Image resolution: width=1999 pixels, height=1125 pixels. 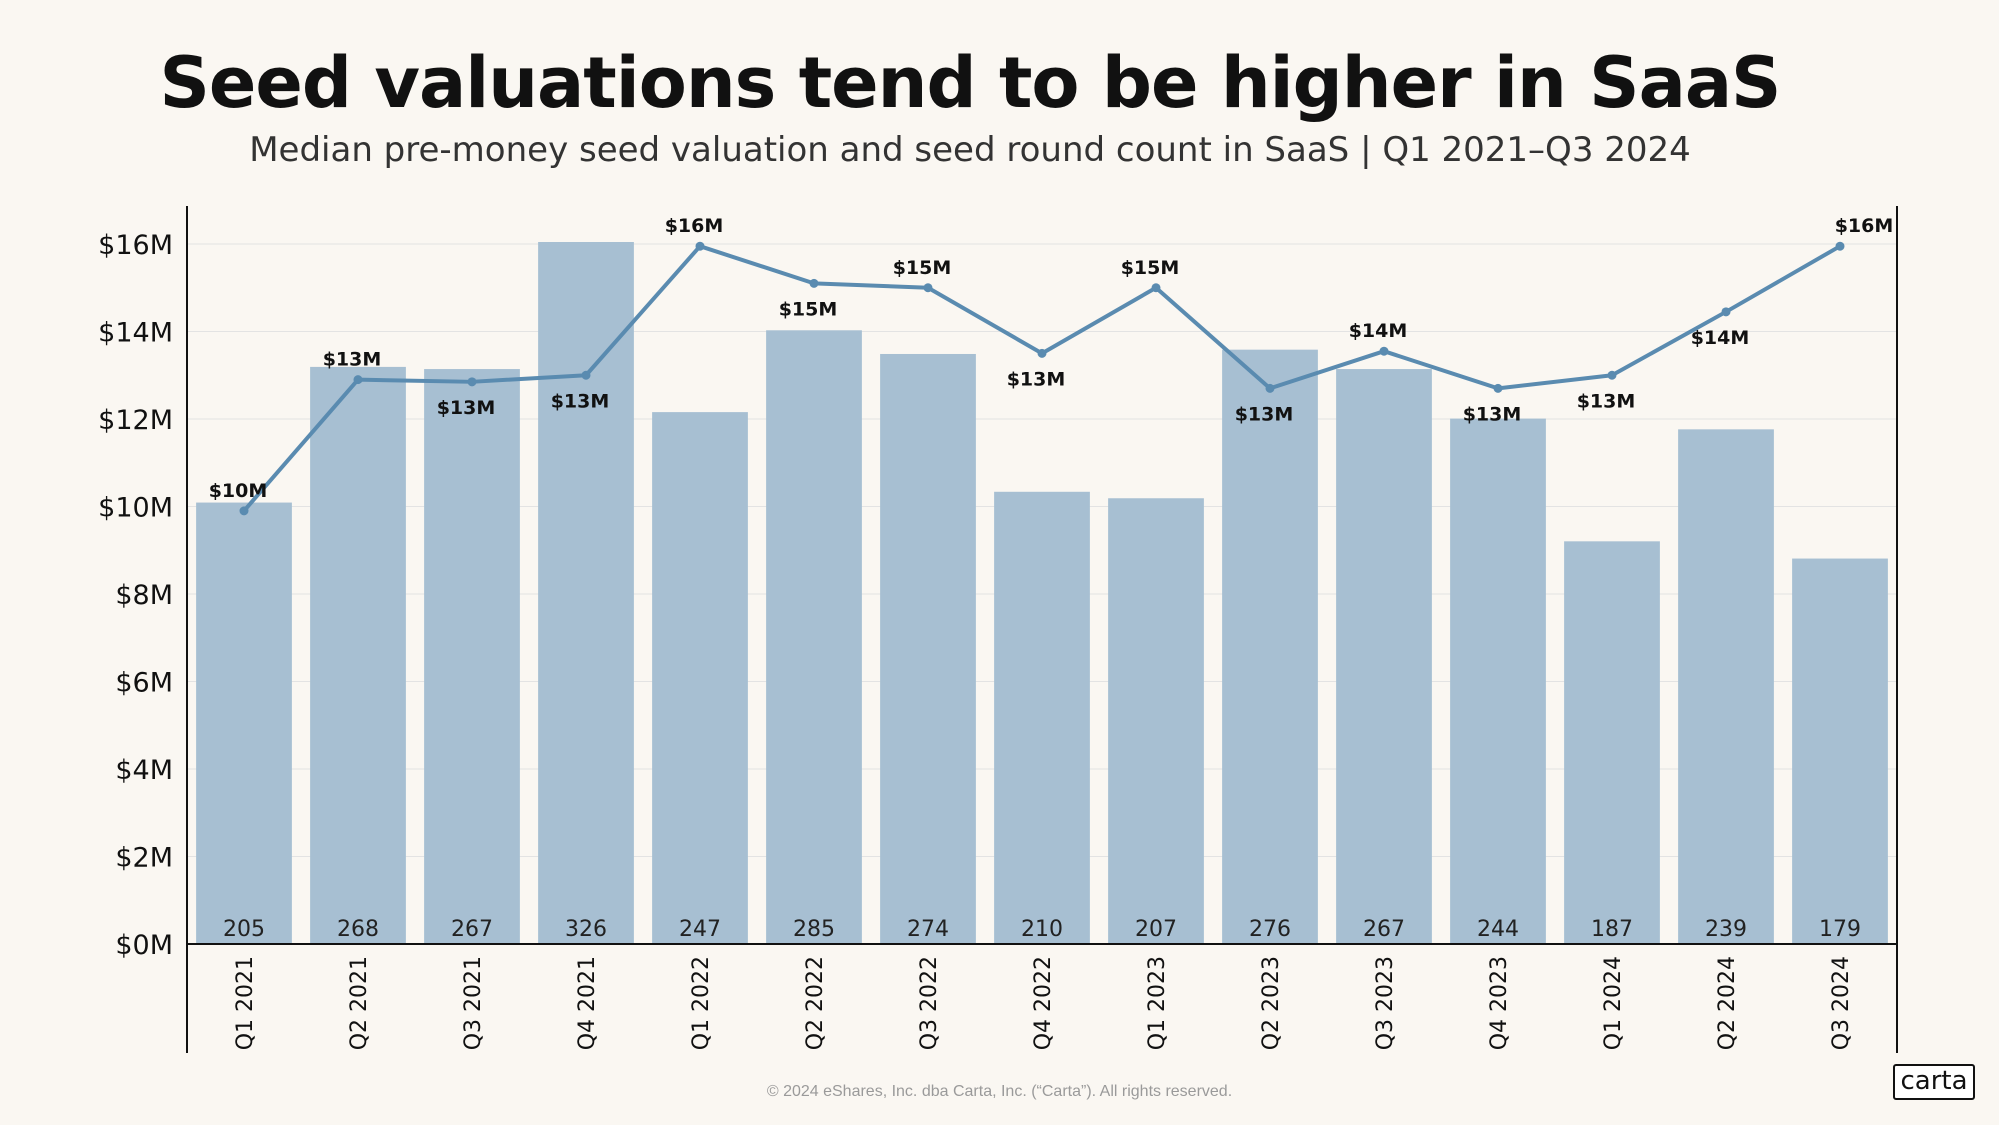 What do you see at coordinates (245, 1003) in the screenshot?
I see `x-tick-label: Q1 2021` at bounding box center [245, 1003].